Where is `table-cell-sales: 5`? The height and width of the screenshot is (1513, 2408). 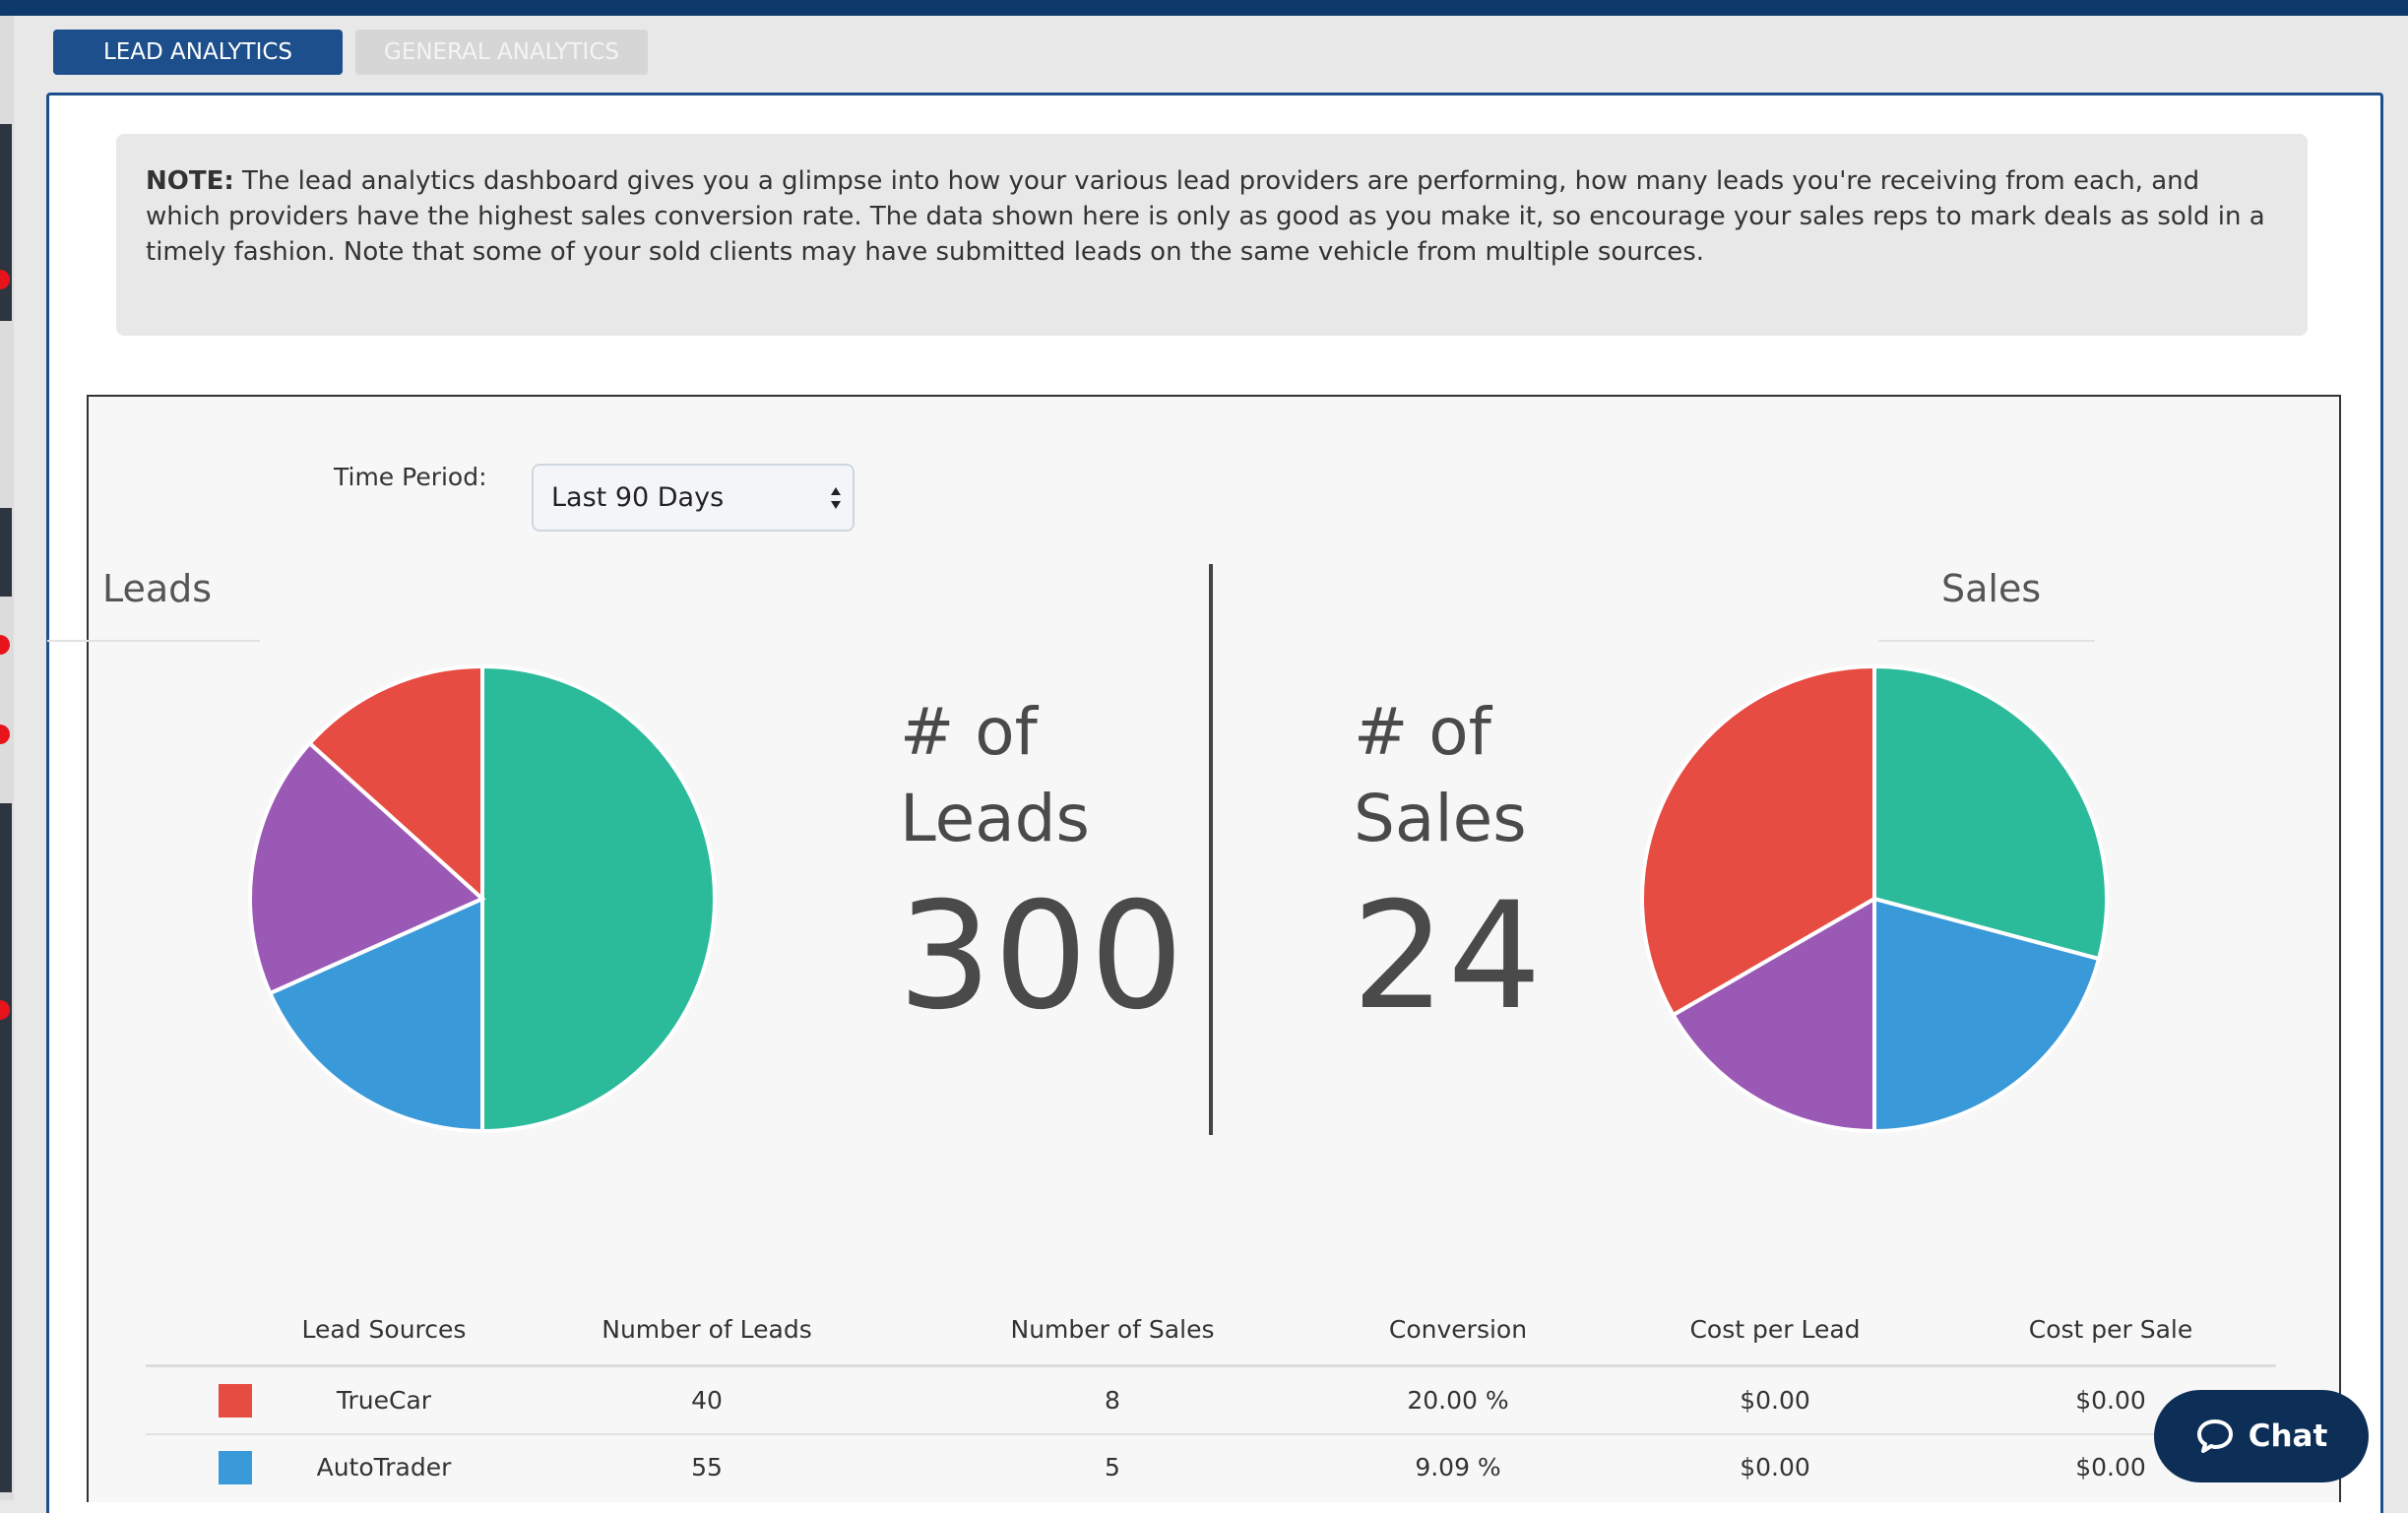 table-cell-sales: 5 is located at coordinates (1112, 1467).